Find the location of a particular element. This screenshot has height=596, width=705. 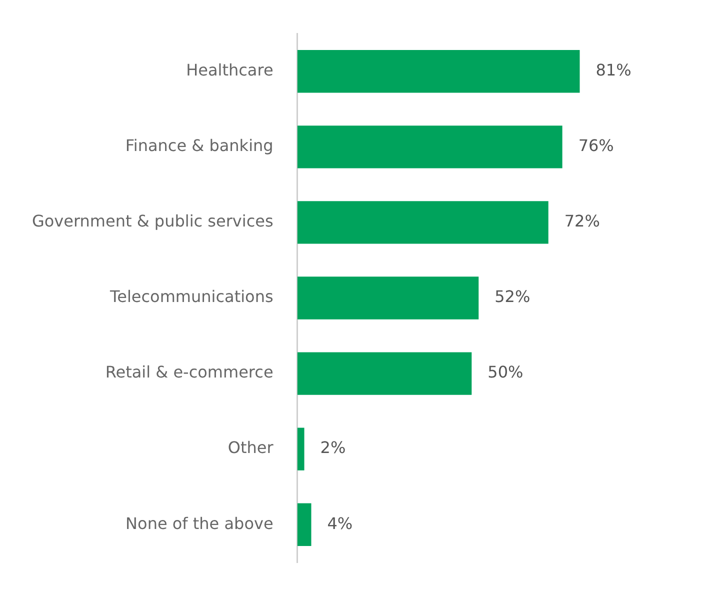

y-tick-label: Healthcare is located at coordinates (230, 70).